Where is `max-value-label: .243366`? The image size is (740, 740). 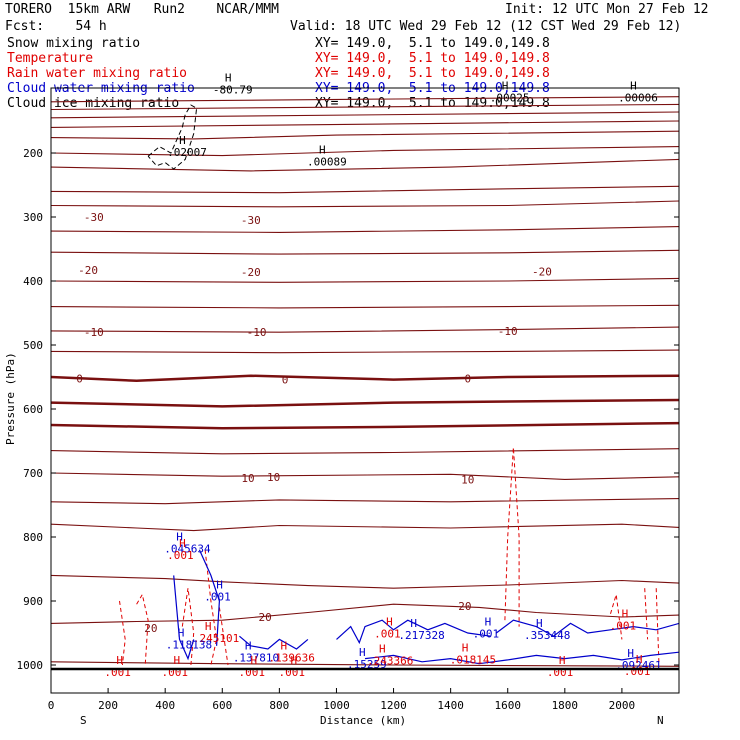
max-value-label: .243366 is located at coordinates (390, 661).